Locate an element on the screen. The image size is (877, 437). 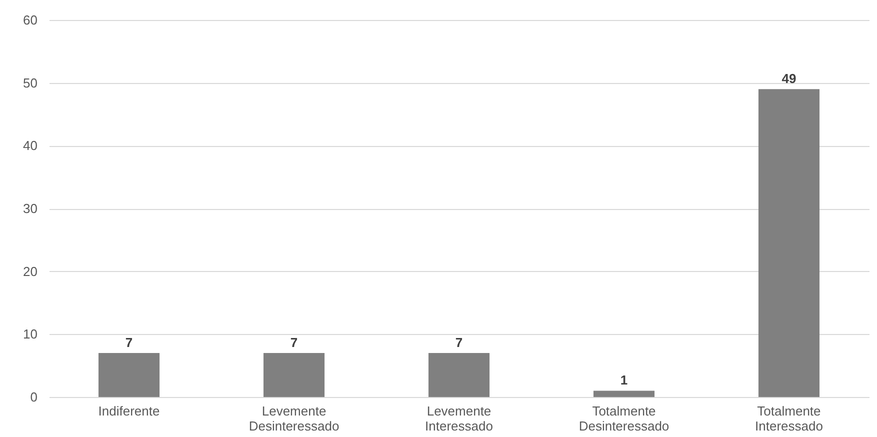
x-tick-label: Totalmente Interessado is located at coordinates (789, 419).